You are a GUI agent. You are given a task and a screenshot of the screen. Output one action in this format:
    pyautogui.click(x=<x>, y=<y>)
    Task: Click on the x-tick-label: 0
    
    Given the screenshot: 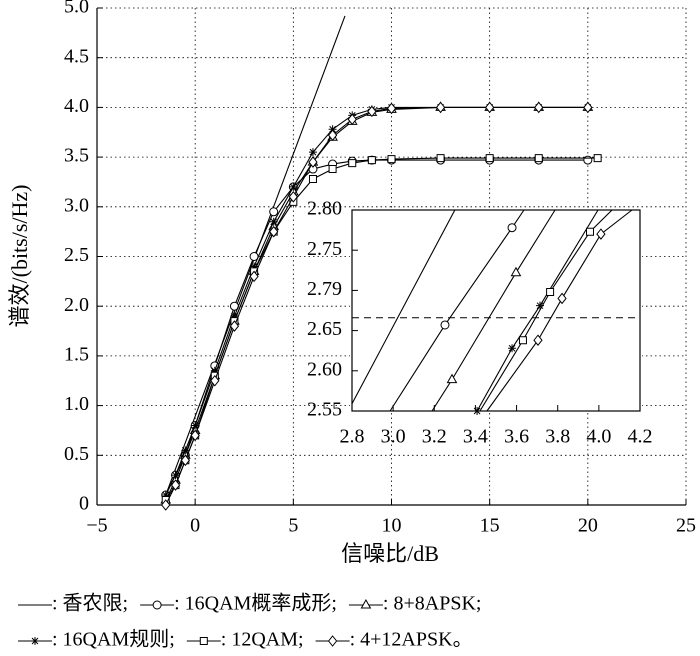 What is the action you would take?
    pyautogui.click(x=195, y=526)
    